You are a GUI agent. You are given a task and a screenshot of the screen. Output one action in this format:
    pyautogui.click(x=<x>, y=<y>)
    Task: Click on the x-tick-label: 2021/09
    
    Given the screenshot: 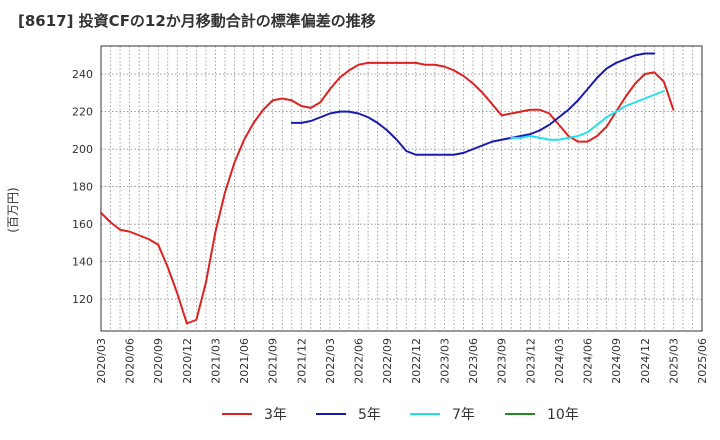 What is the action you would take?
    pyautogui.click(x=273, y=361)
    